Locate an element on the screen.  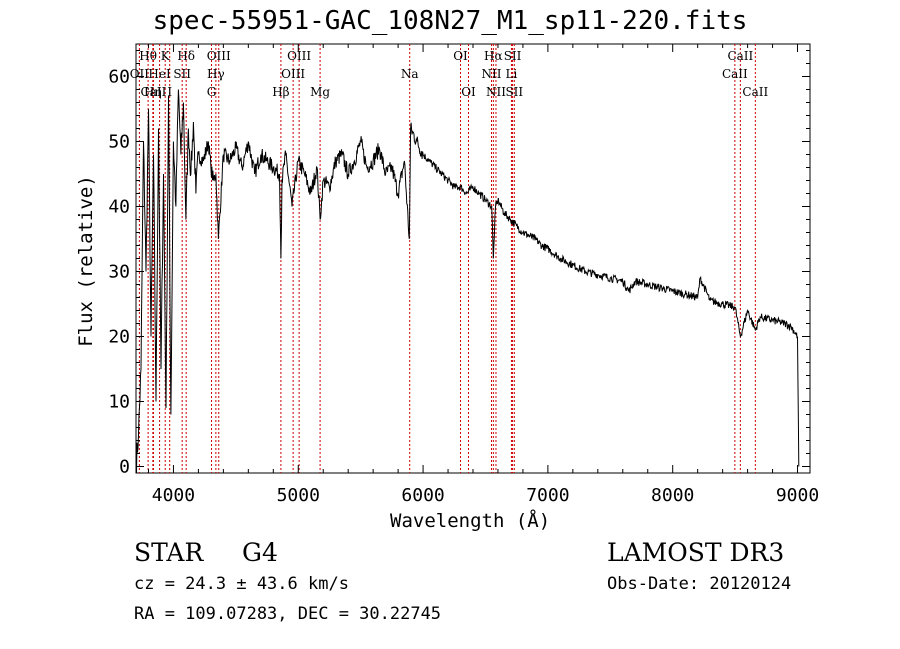
object-subclass: G4 is located at coordinates (260, 552).